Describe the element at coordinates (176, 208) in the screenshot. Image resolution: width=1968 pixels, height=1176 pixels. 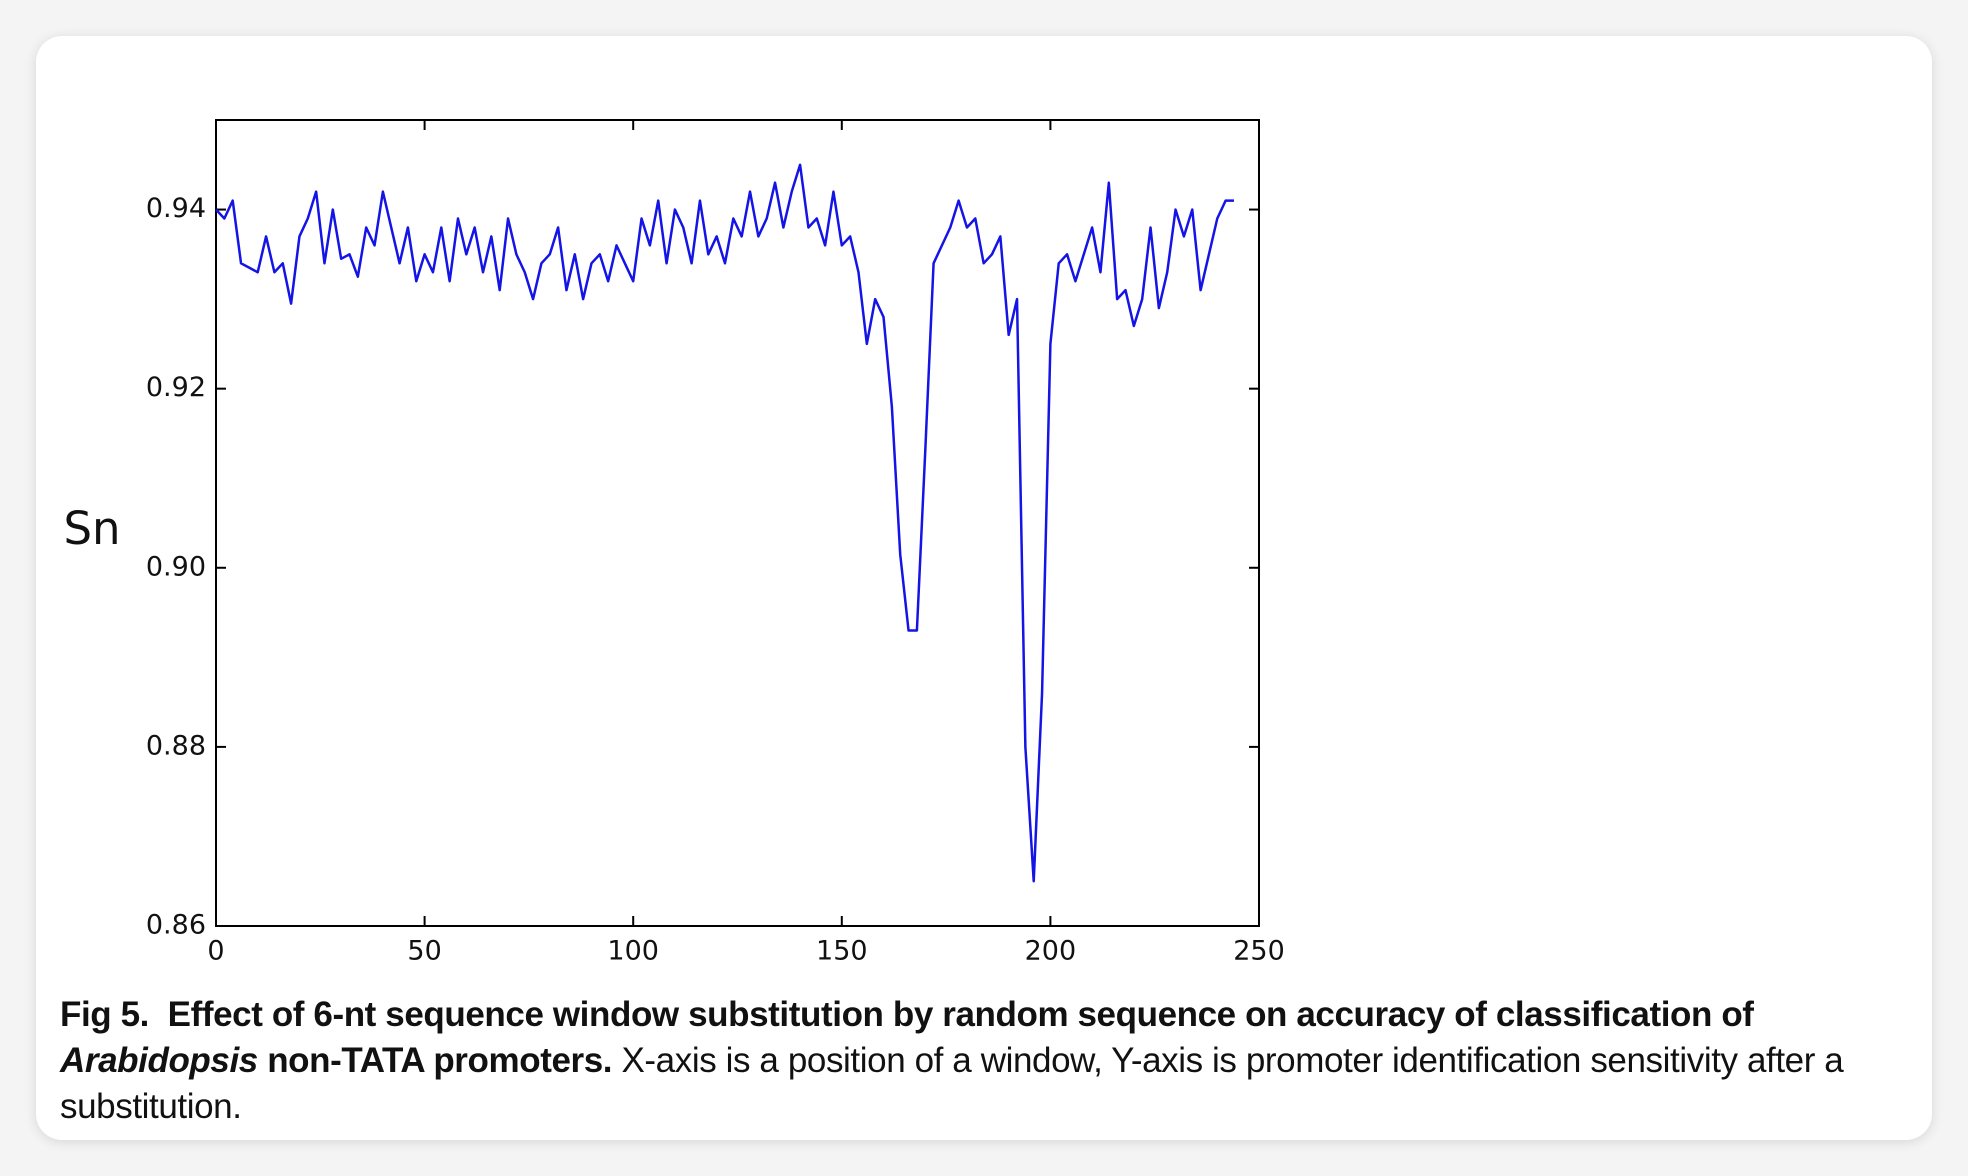
I see `y-tick-label: 0.94` at that location.